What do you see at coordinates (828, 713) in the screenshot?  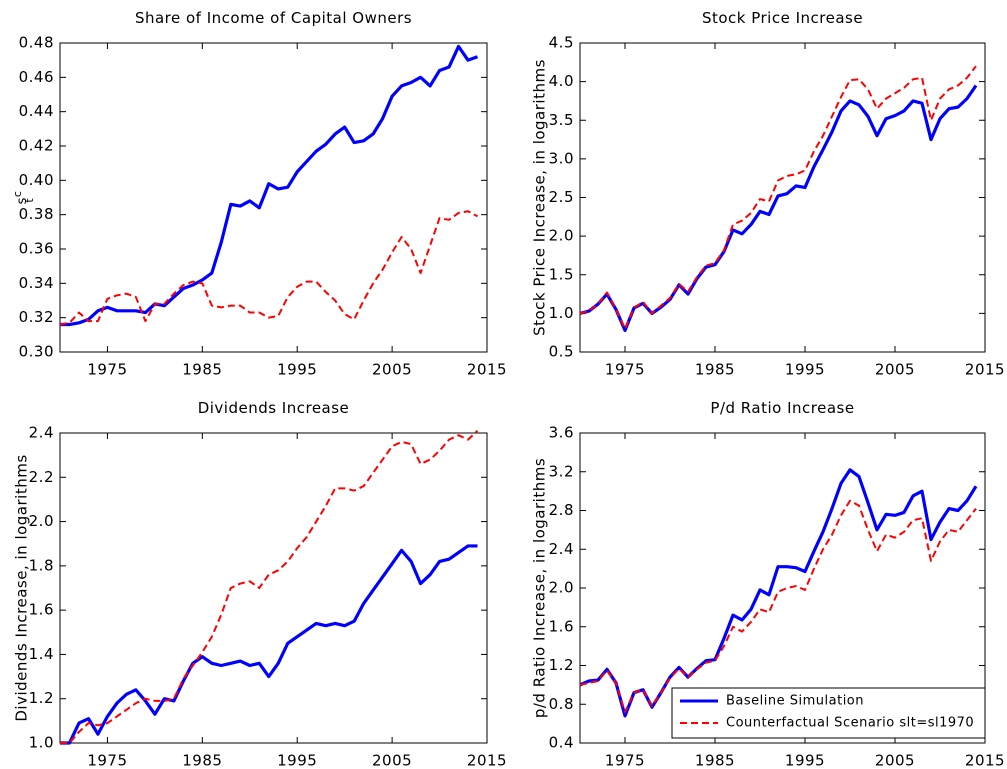 I see `legend-box` at bounding box center [828, 713].